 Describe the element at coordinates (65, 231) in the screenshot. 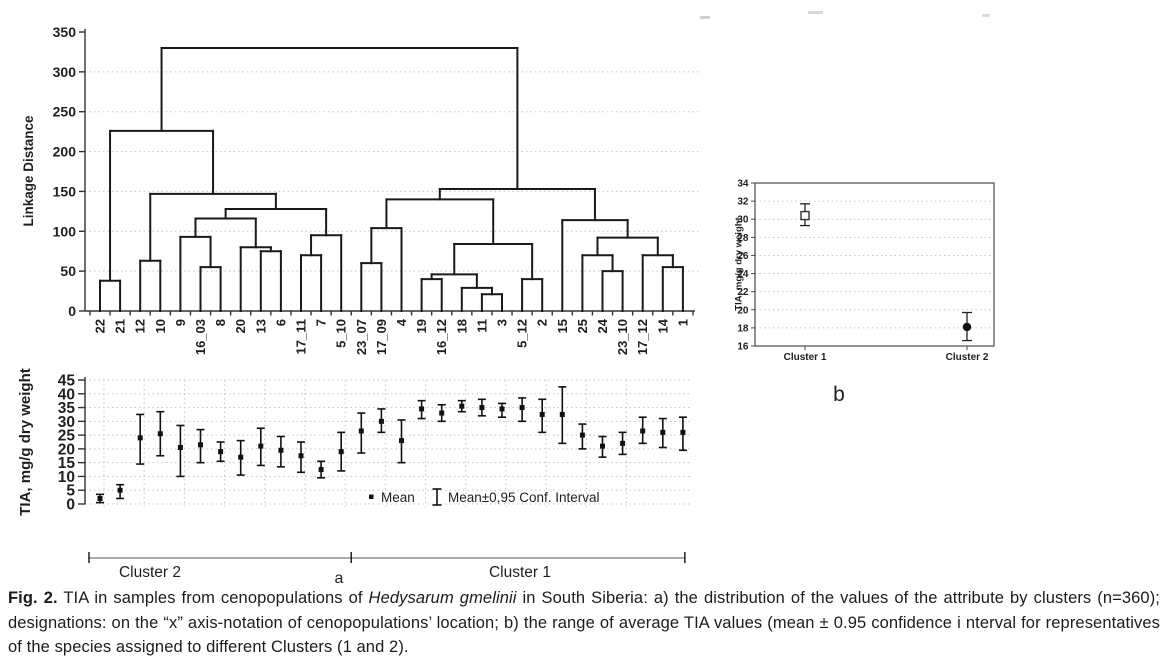

I see `dendrogram-y-tick-label: 100` at that location.